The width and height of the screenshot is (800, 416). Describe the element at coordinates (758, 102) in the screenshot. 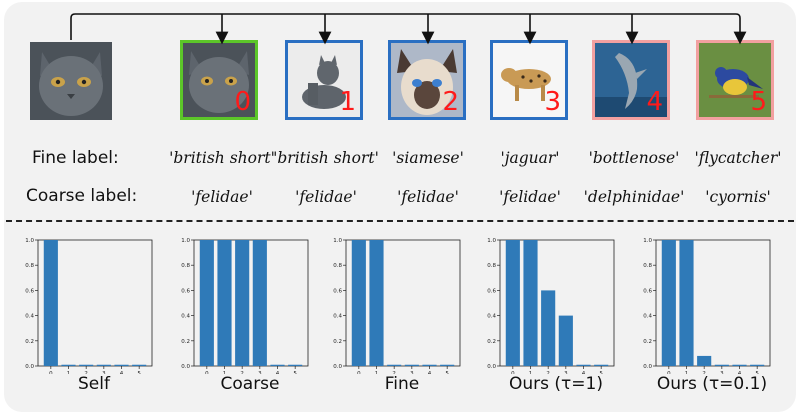

I see `image-index-label: 5` at that location.